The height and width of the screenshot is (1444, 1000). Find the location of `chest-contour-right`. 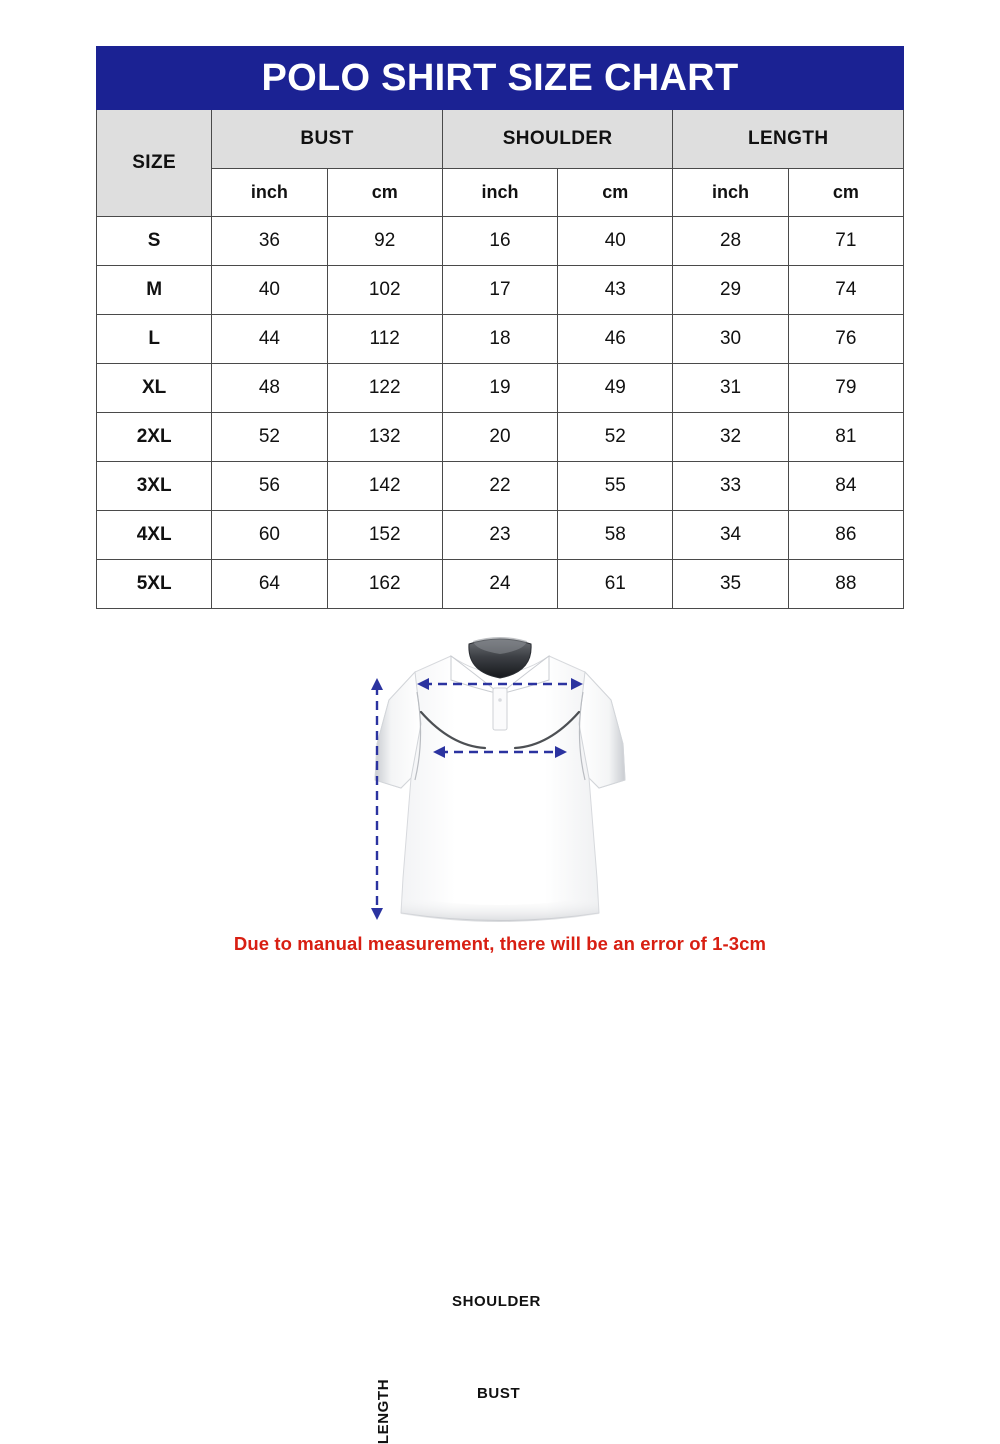

chest-contour-right is located at coordinates (547, 730).